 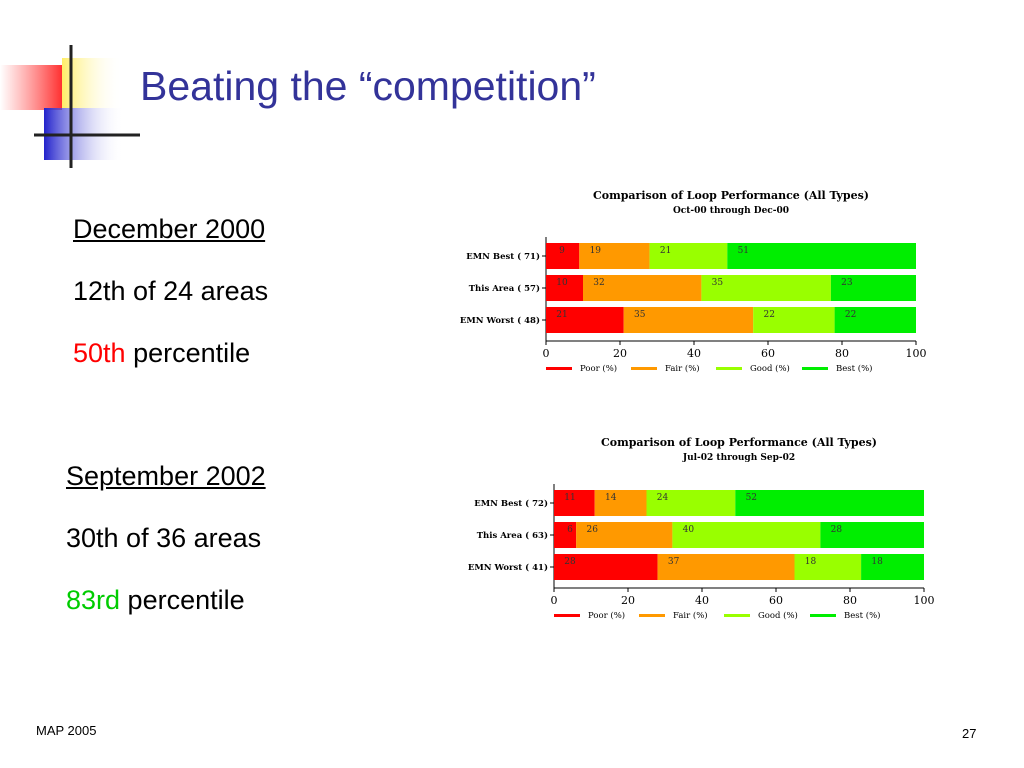 What do you see at coordinates (969, 733) in the screenshot?
I see `page-number: 27` at bounding box center [969, 733].